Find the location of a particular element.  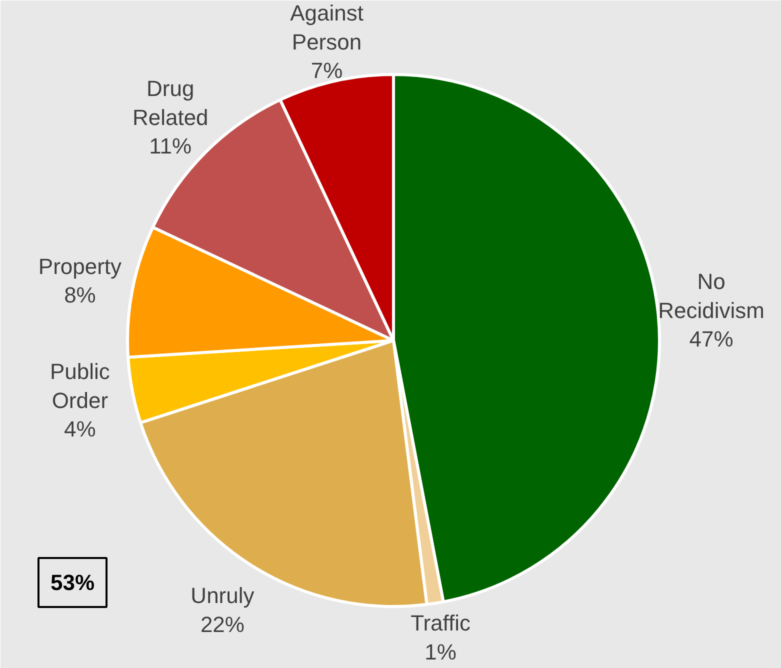

data-label: 7% is located at coordinates (326, 71).